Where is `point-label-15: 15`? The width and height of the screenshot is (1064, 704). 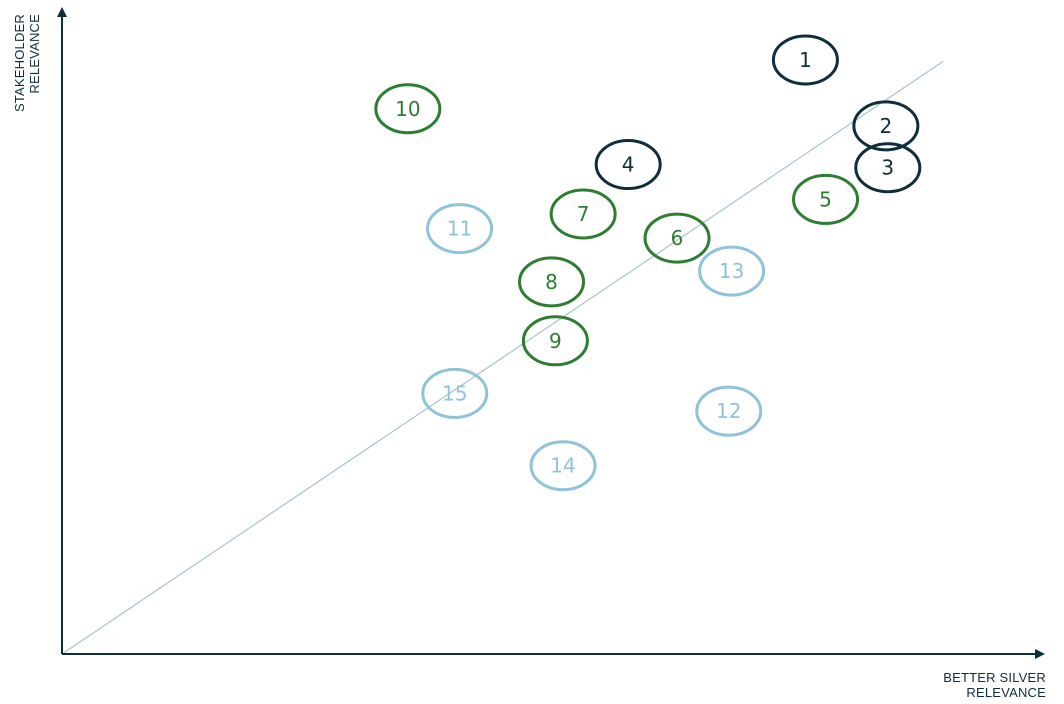 point-label-15: 15 is located at coordinates (454, 393).